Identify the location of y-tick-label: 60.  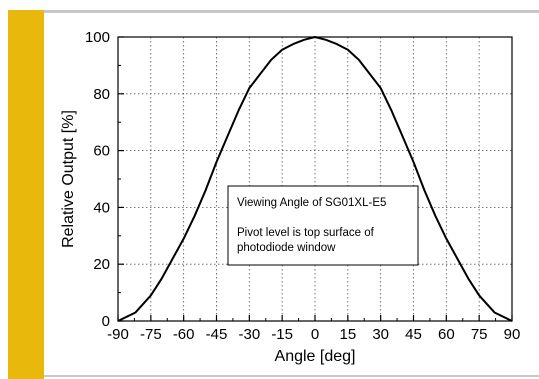
(101, 151).